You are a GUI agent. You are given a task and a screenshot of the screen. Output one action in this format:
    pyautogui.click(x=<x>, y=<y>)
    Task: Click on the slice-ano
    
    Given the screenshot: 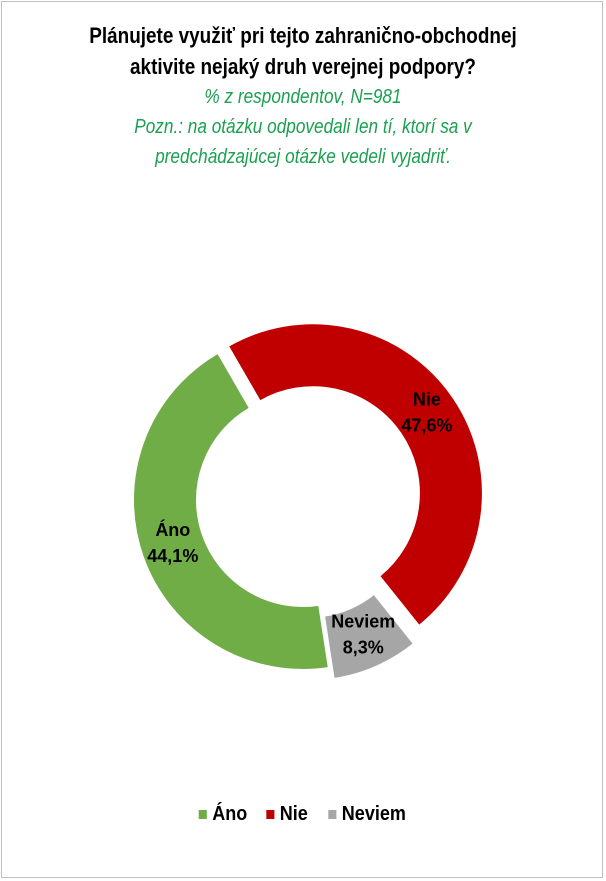 What is the action you would take?
    pyautogui.click(x=231, y=511)
    